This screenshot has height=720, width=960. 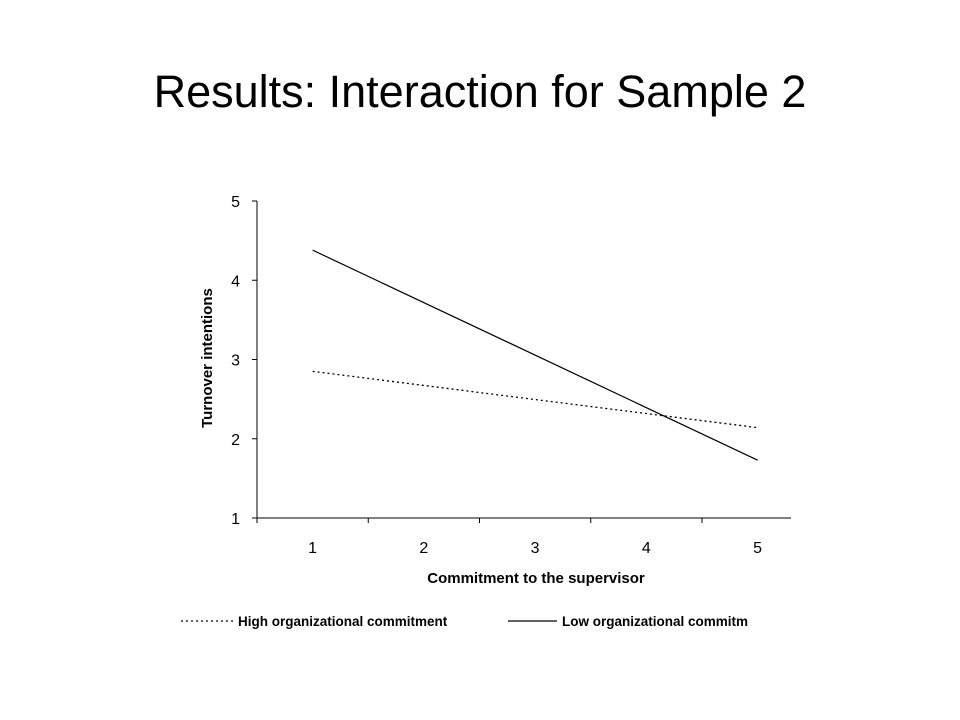 What do you see at coordinates (646, 548) in the screenshot?
I see `x-tick-label: 4` at bounding box center [646, 548].